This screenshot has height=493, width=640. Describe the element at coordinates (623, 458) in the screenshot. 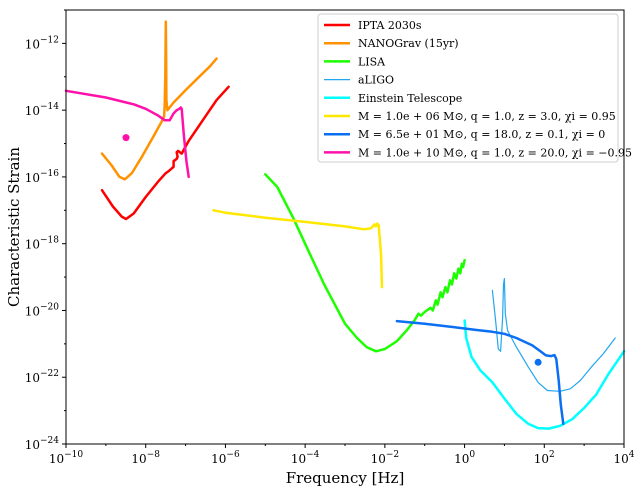

I see `x-tick-label-7: 10⁴` at that location.